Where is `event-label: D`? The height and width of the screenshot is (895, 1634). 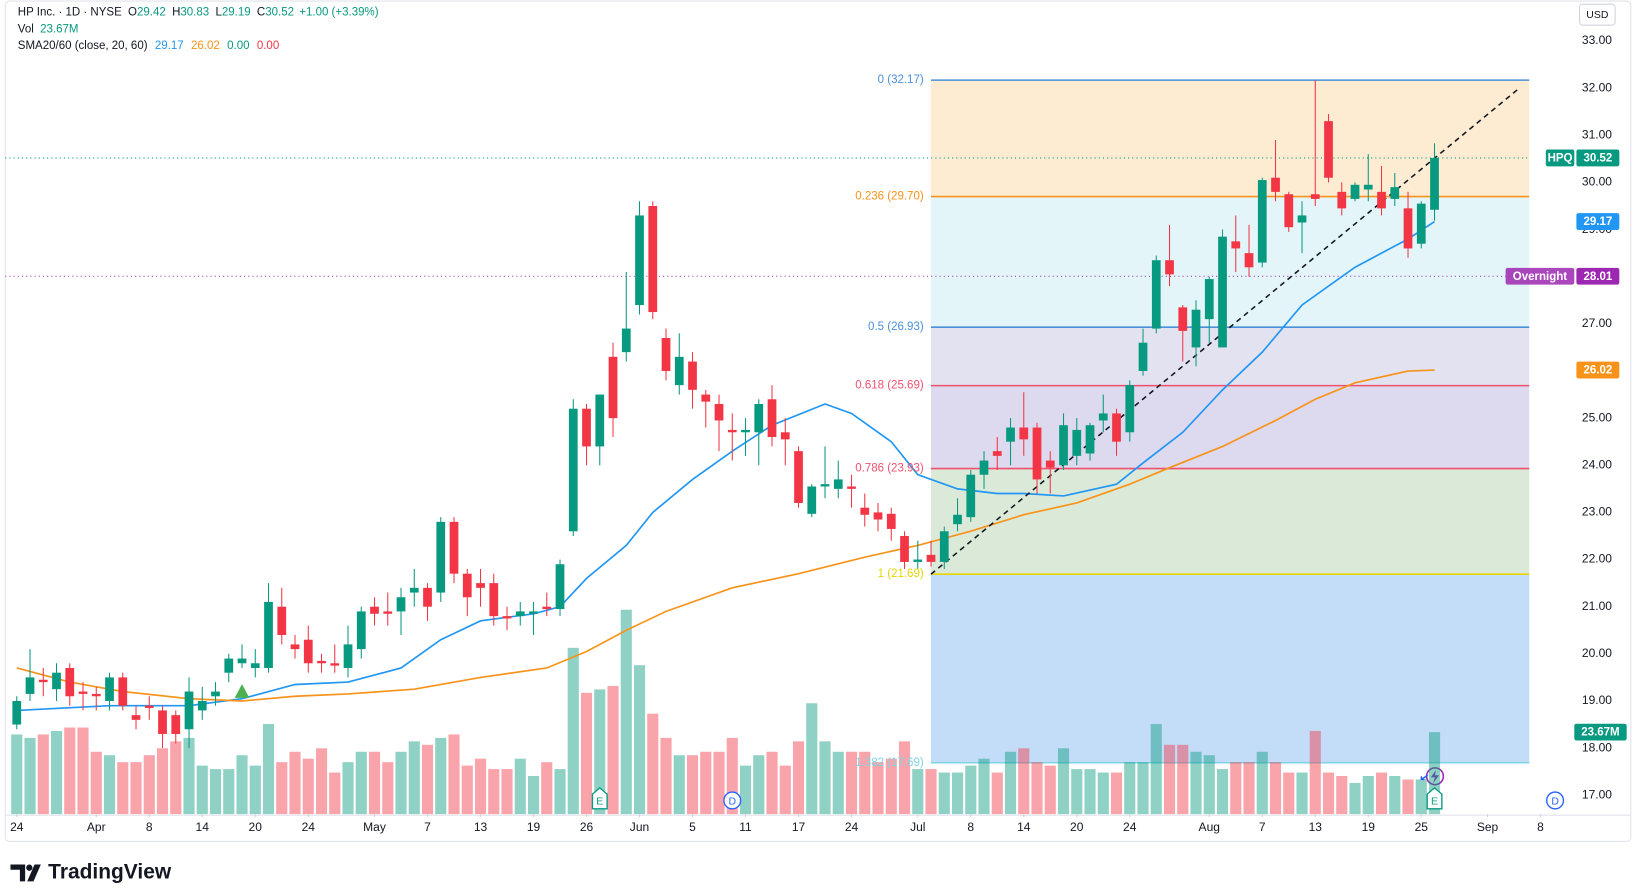 event-label: D is located at coordinates (1555, 801).